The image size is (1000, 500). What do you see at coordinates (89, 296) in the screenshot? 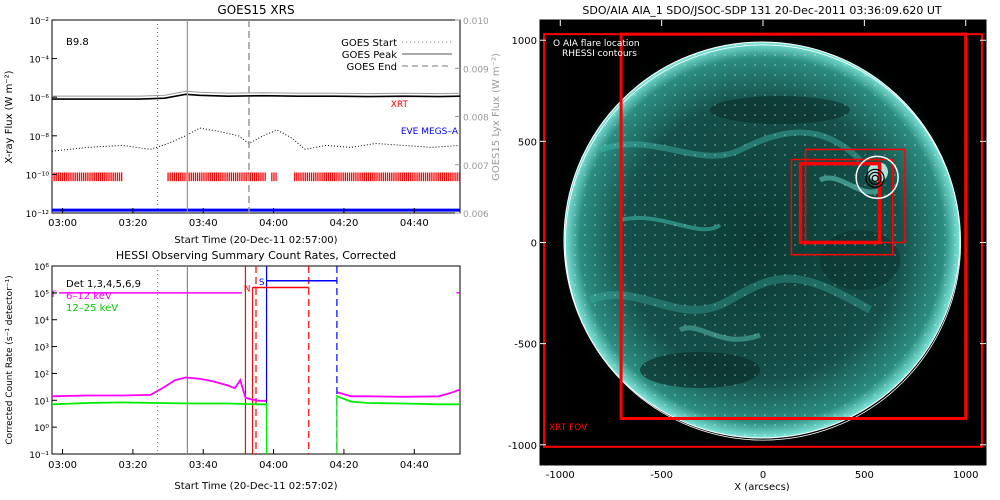
I see `hessi-legend-low: 6–12 keV` at bounding box center [89, 296].